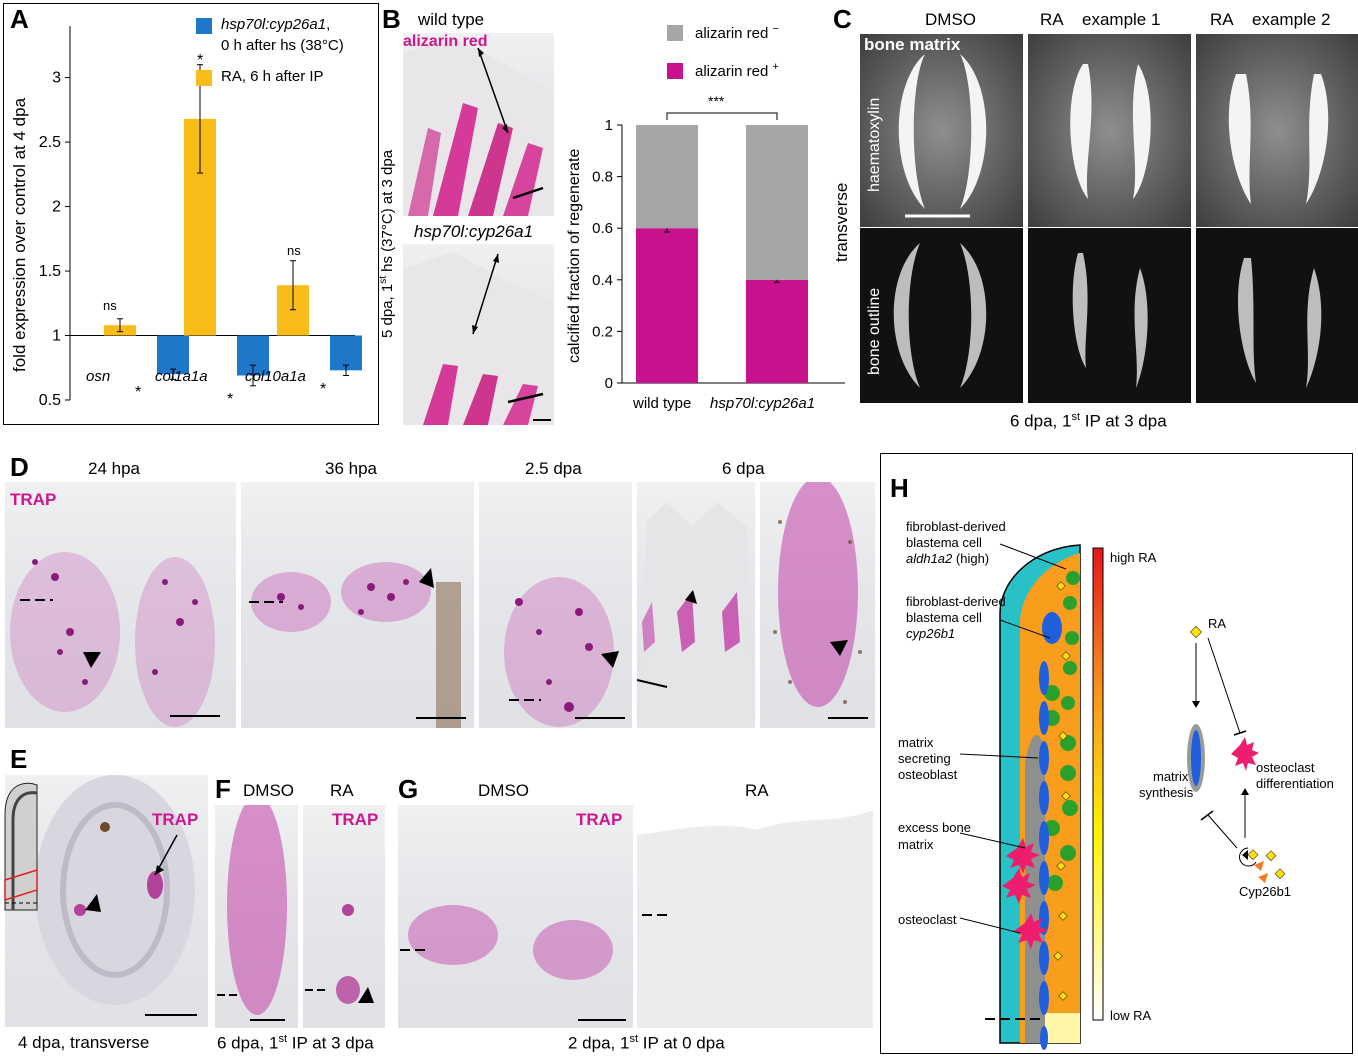 The image size is (1358, 1059). What do you see at coordinates (451, 19) in the screenshot?
I see `b-wt-title: wild type` at bounding box center [451, 19].